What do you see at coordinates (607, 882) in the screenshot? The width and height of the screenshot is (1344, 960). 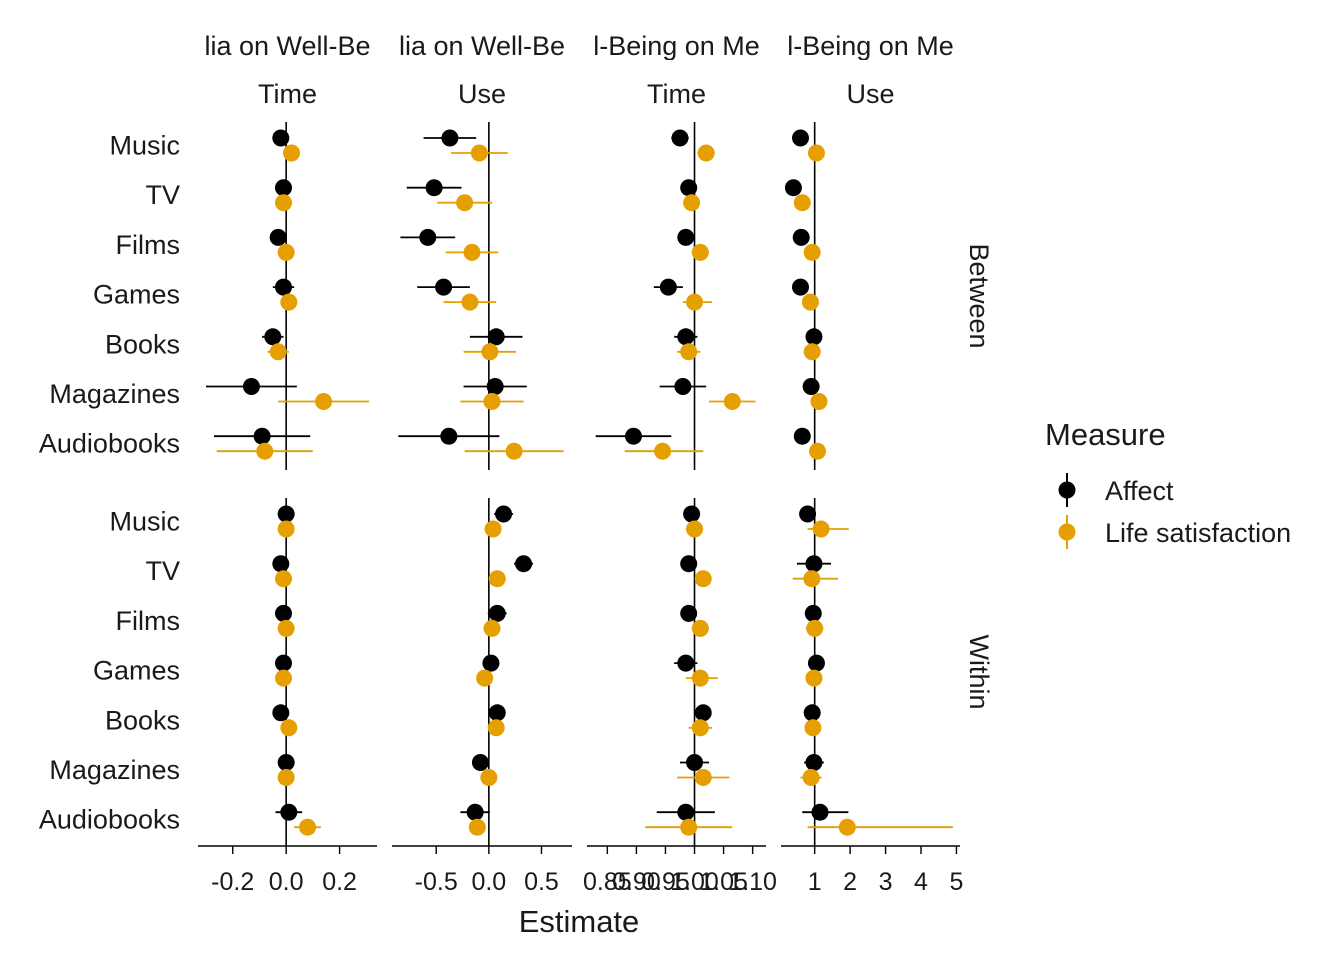 I see `x-tick-label: 0.85` at bounding box center [607, 882].